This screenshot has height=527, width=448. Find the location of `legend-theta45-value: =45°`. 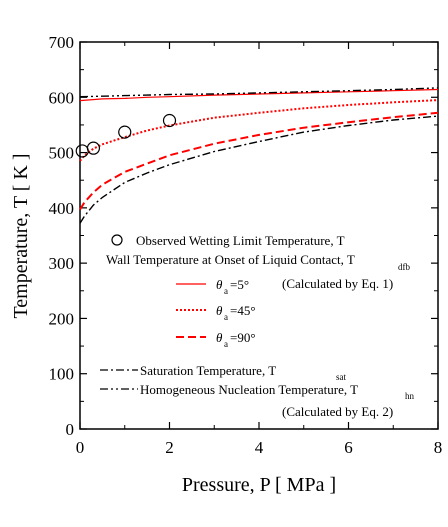

legend-theta45-value: =45° is located at coordinates (243, 310).